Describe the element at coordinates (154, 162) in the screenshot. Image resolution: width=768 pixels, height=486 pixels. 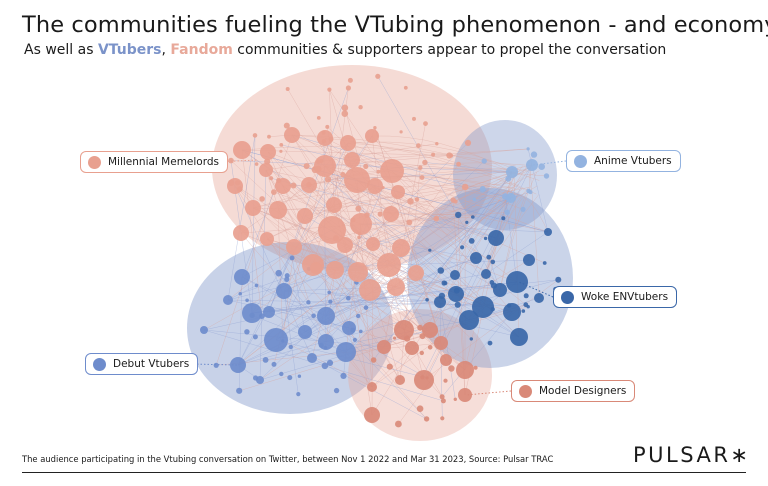
I see `label-millennial-memelords: Millennial Memelords` at that location.